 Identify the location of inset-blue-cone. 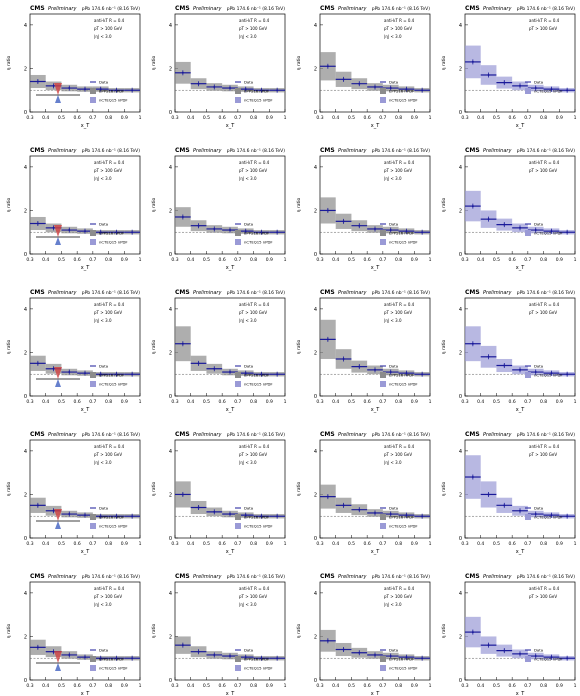
(58, 667).